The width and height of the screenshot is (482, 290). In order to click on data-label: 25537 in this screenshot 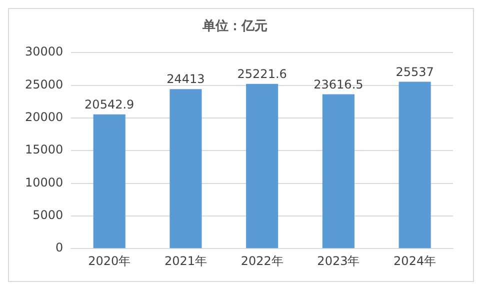, I will do `click(415, 71)`.